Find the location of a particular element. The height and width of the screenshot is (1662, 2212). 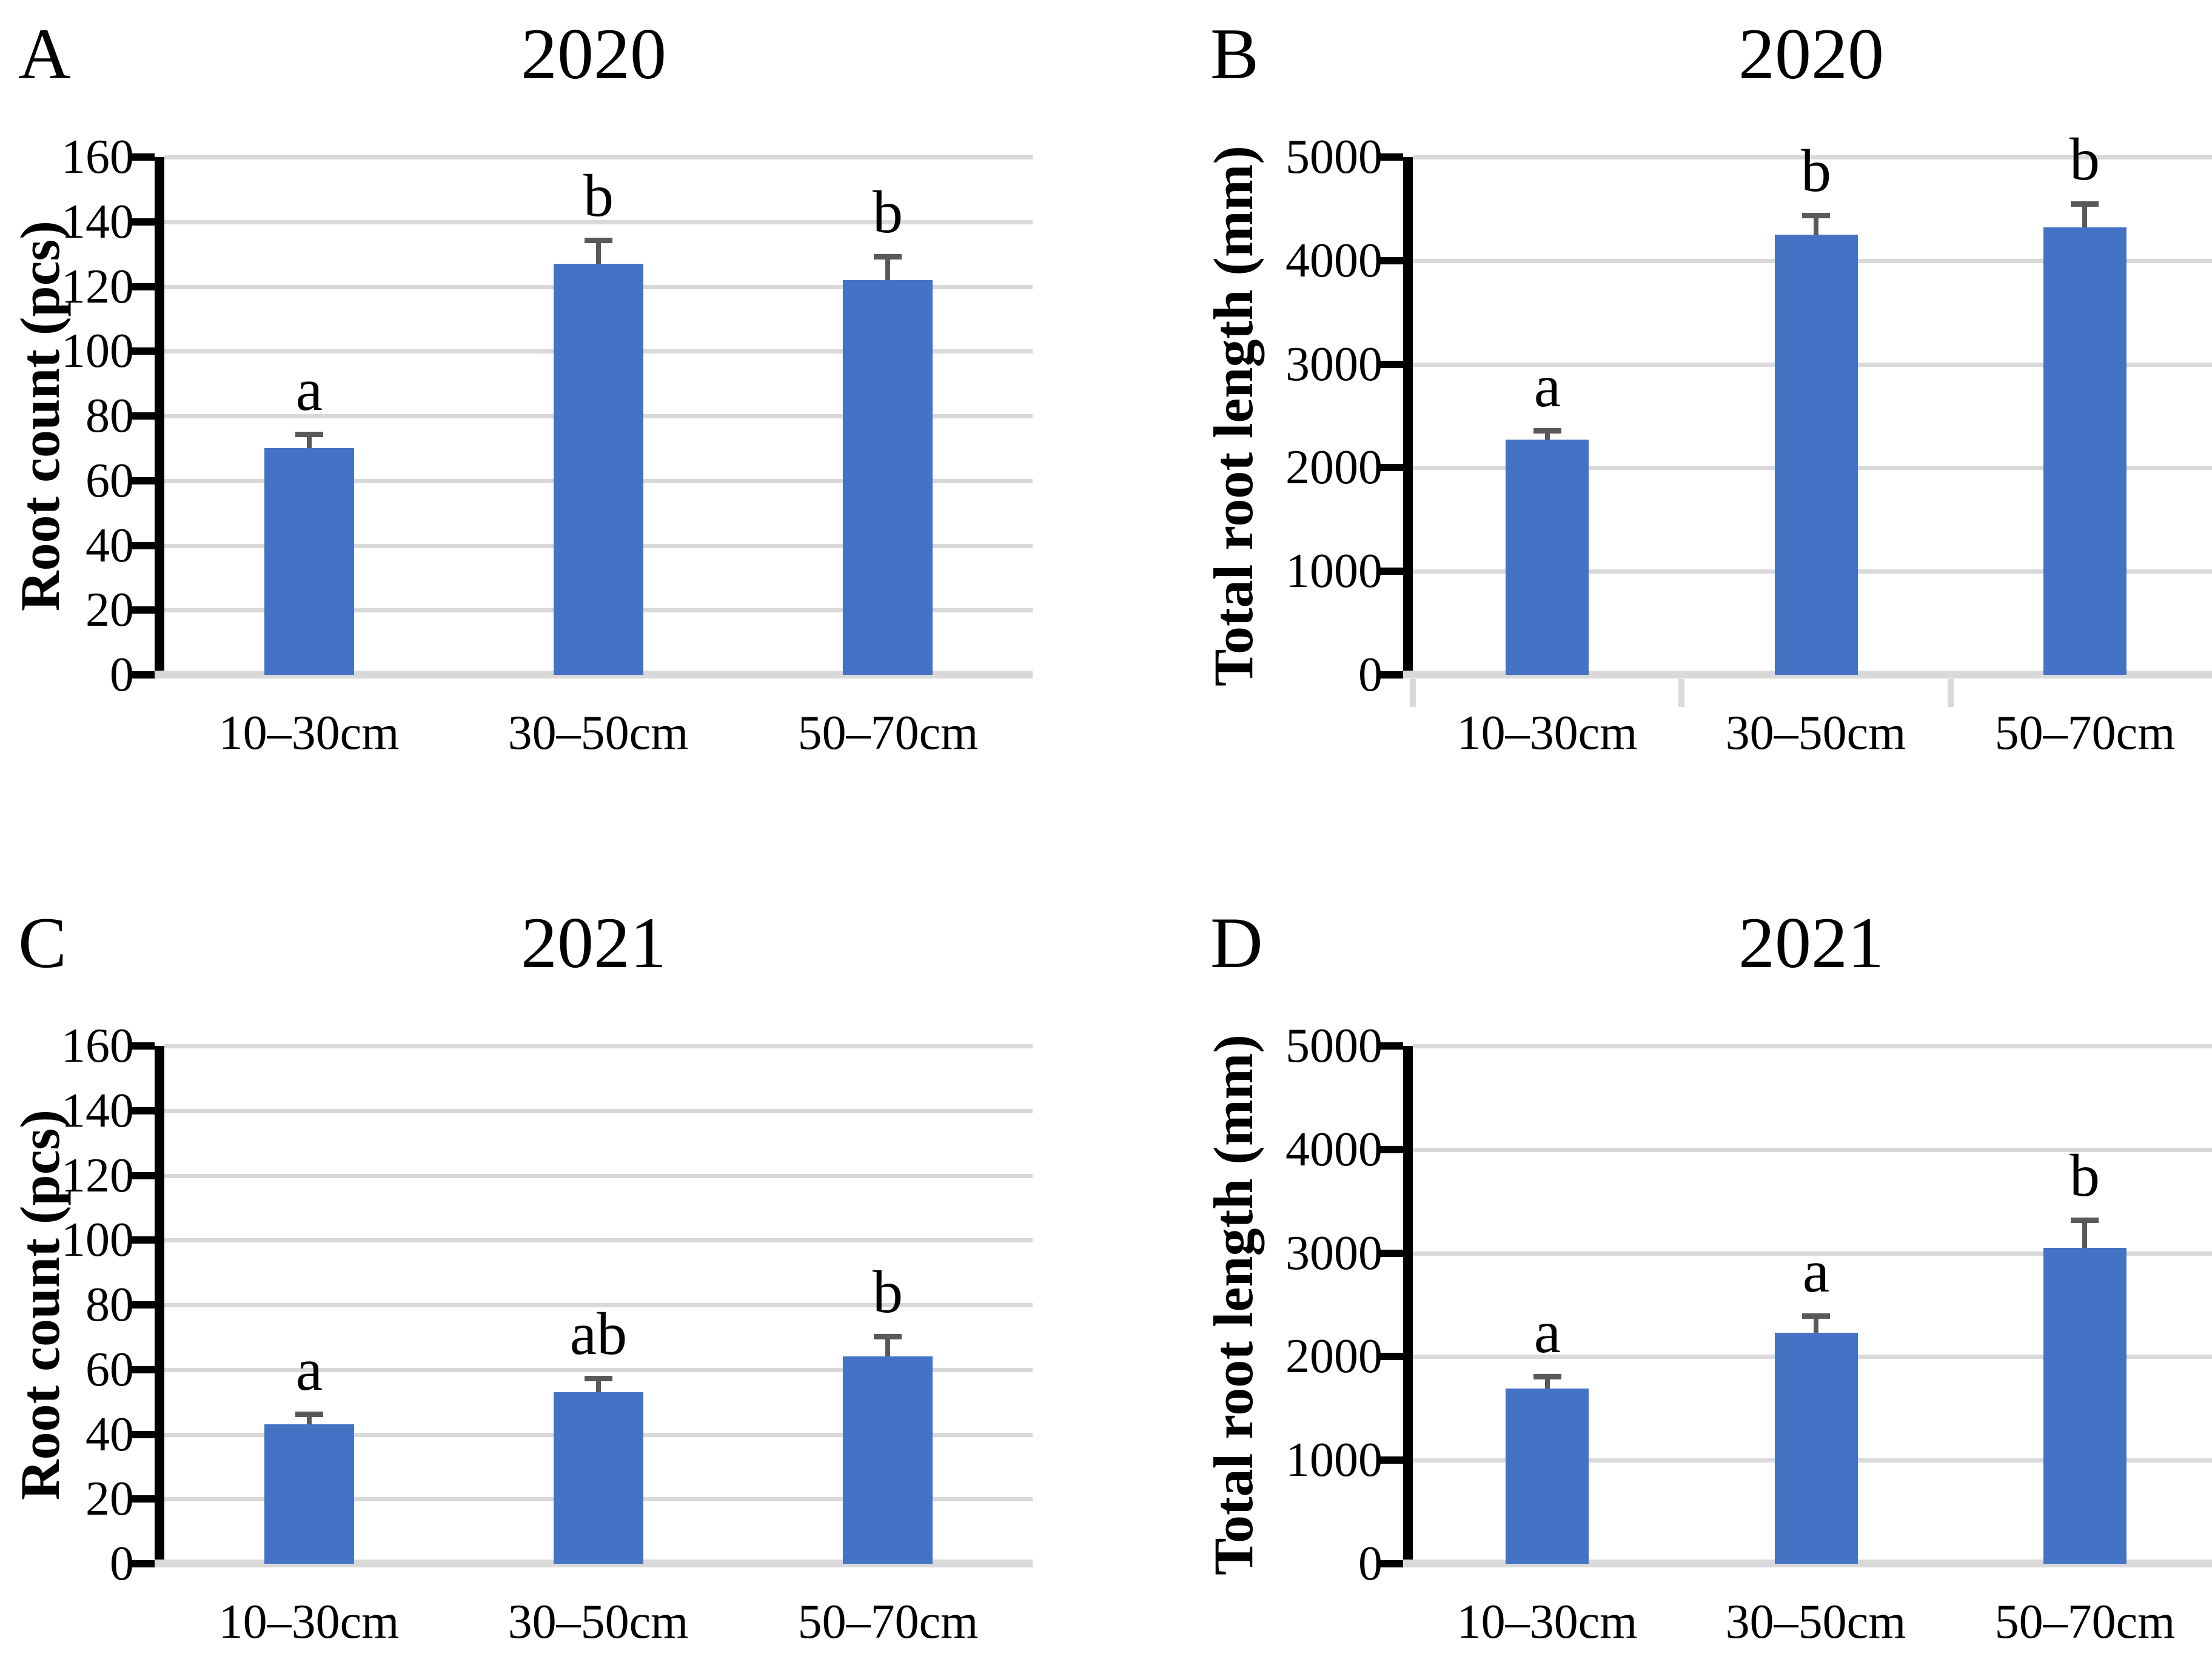

significance-letter: ab is located at coordinates (598, 1333).